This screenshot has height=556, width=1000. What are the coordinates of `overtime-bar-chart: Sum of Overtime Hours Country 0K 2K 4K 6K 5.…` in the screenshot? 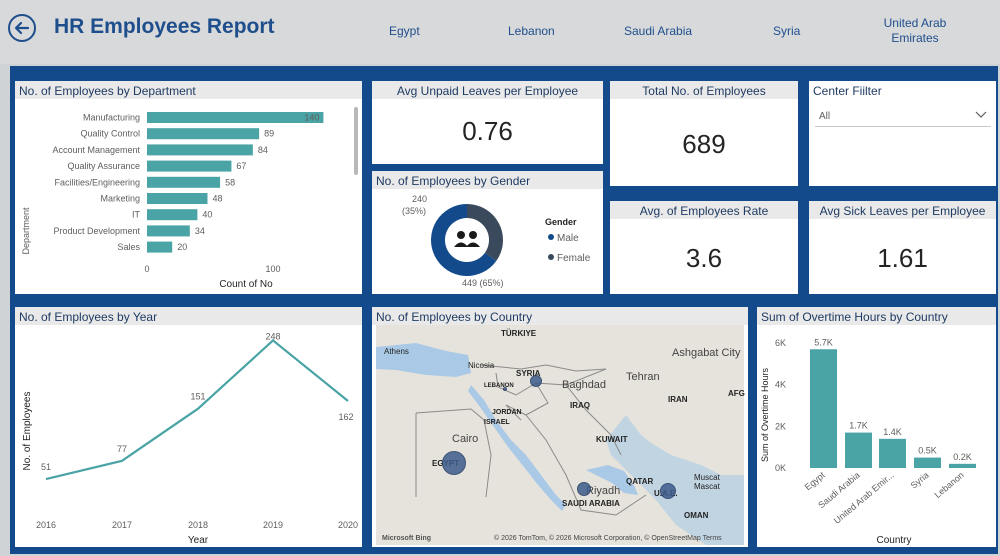 It's located at (868, 441).